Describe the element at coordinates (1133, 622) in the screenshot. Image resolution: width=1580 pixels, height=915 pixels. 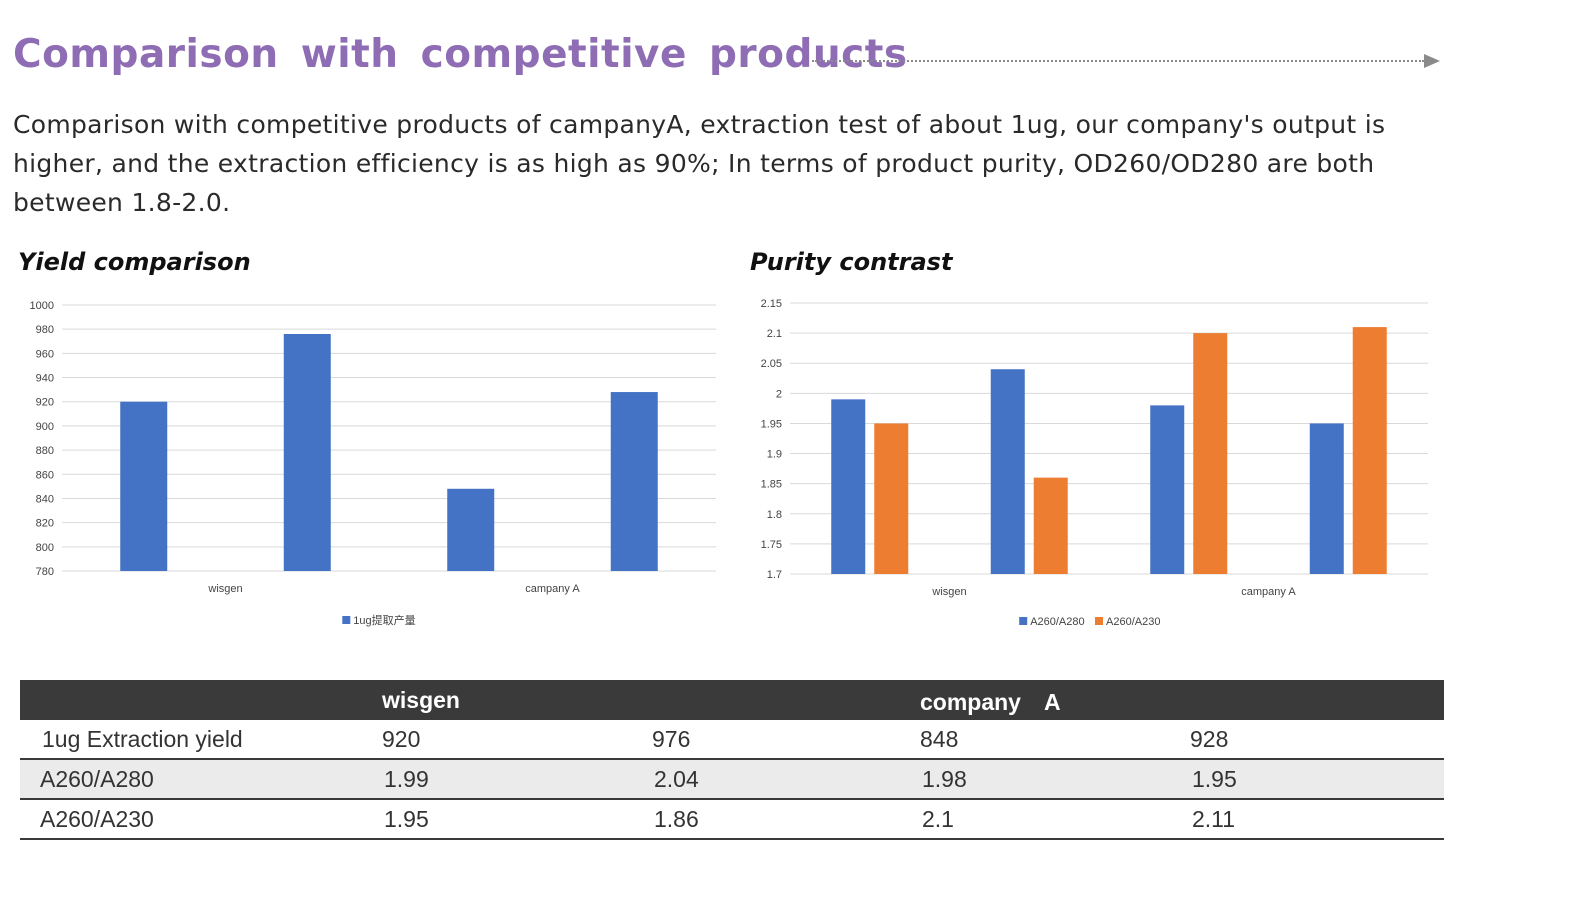
I see `legend-label: A260/A230` at that location.